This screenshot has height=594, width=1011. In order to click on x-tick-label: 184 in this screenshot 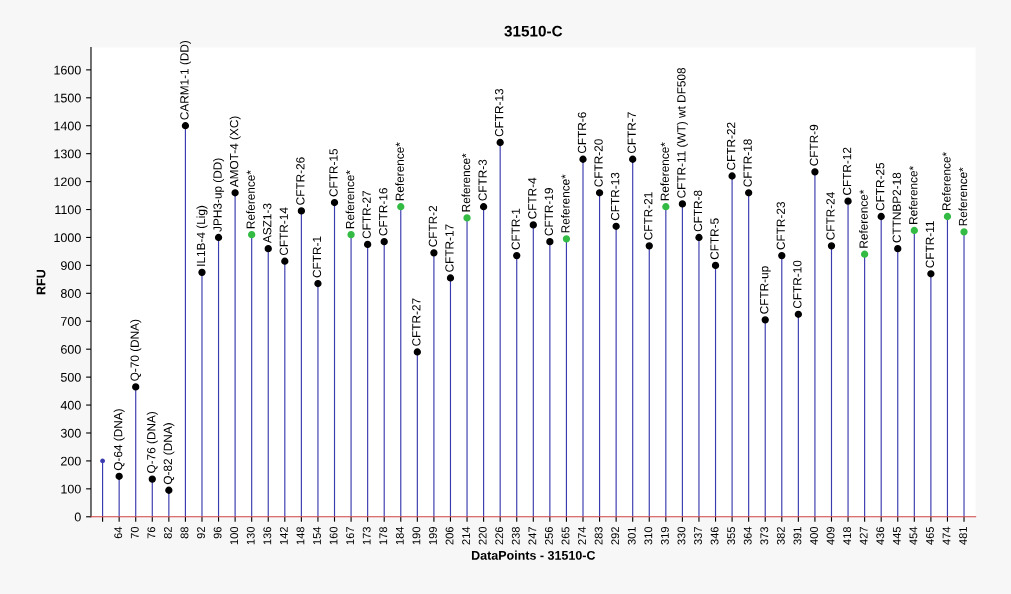, I will do `click(399, 535)`.